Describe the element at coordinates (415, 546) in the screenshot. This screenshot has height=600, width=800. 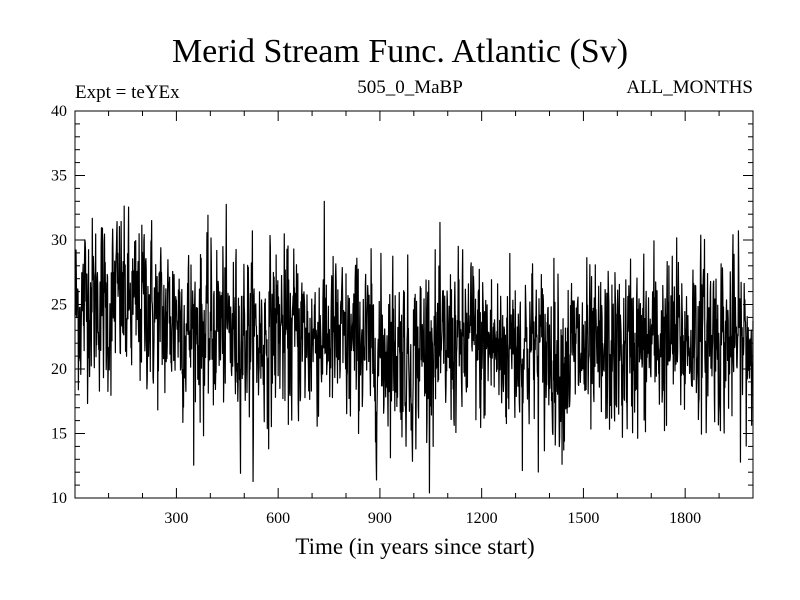
I see `x-axis-title: Time (in years since start)` at that location.